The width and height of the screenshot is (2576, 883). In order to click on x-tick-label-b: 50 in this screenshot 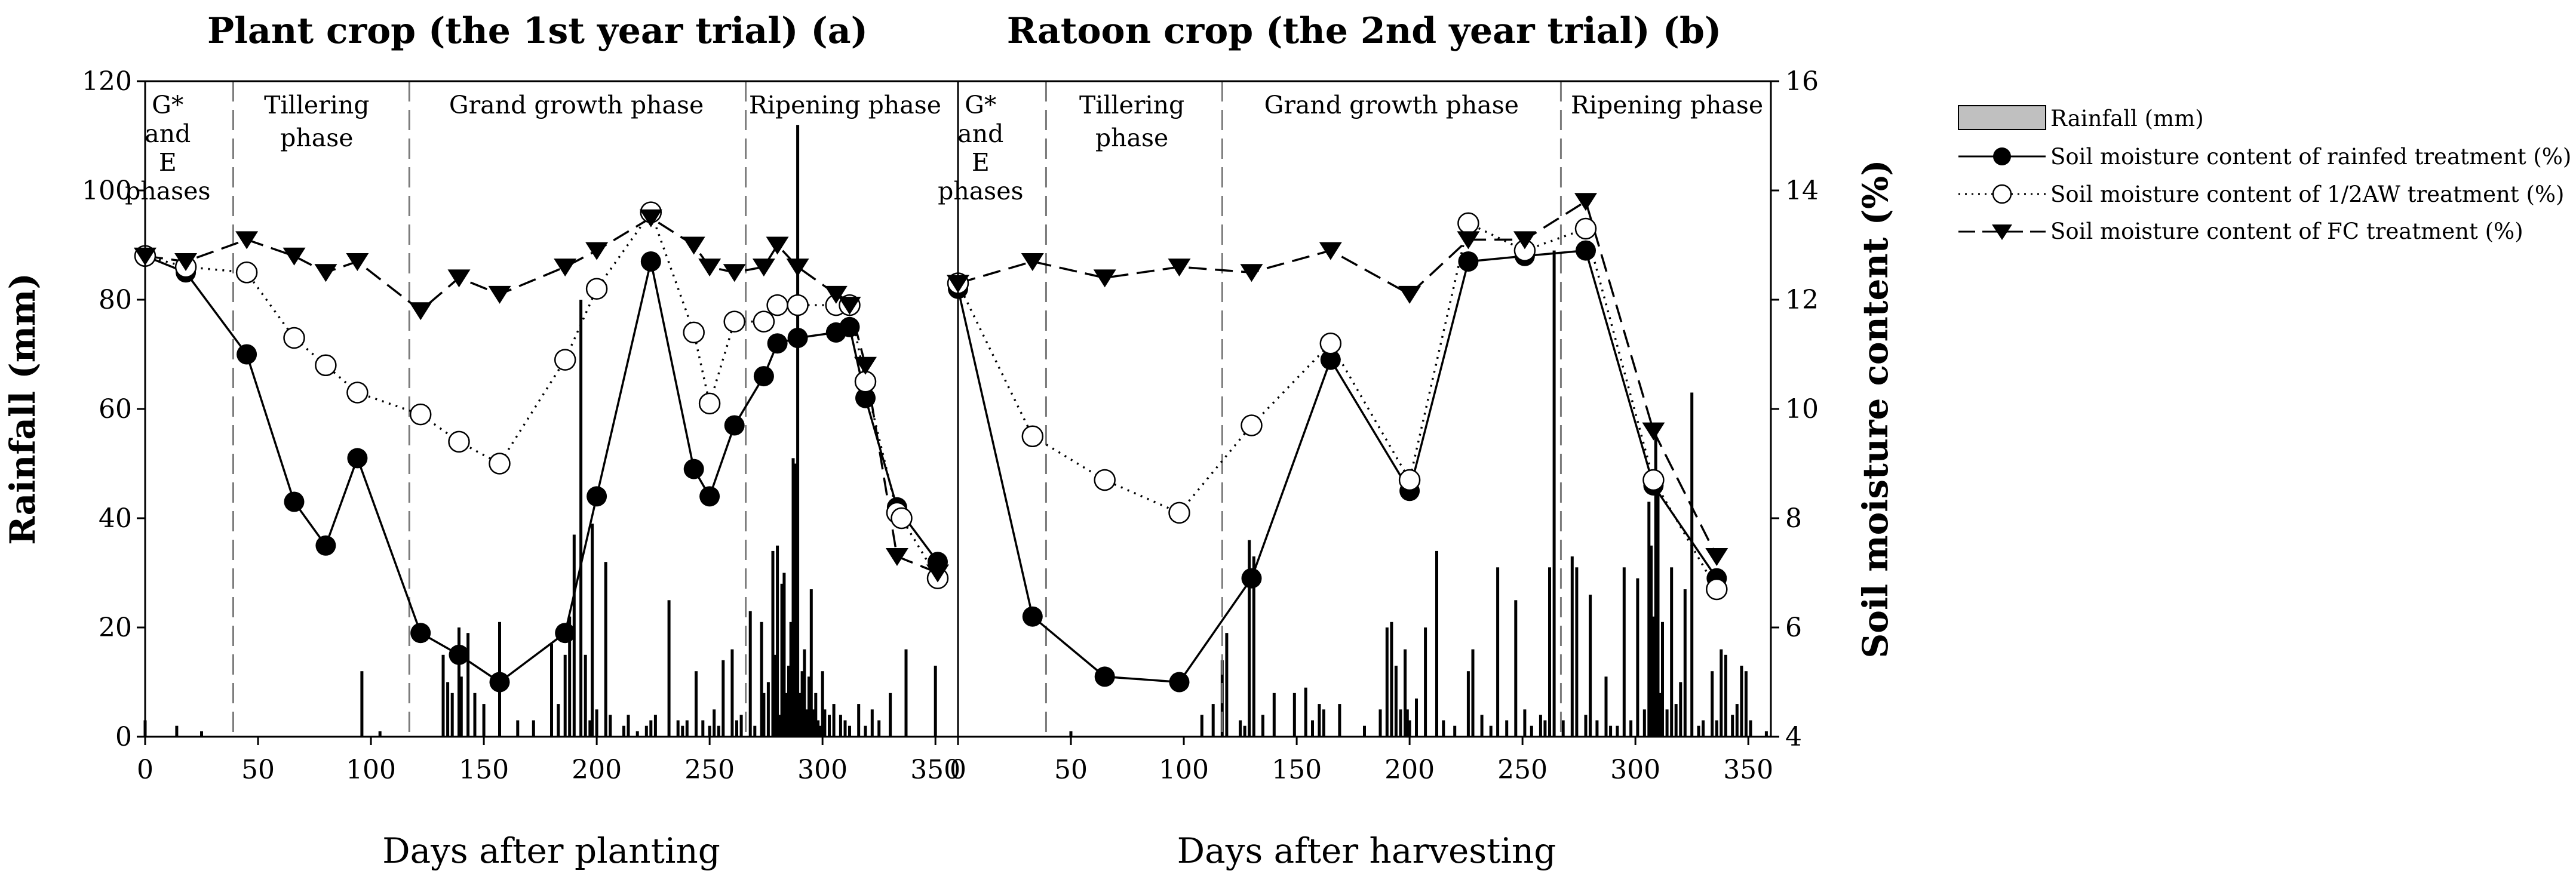, I will do `click(1071, 770)`.